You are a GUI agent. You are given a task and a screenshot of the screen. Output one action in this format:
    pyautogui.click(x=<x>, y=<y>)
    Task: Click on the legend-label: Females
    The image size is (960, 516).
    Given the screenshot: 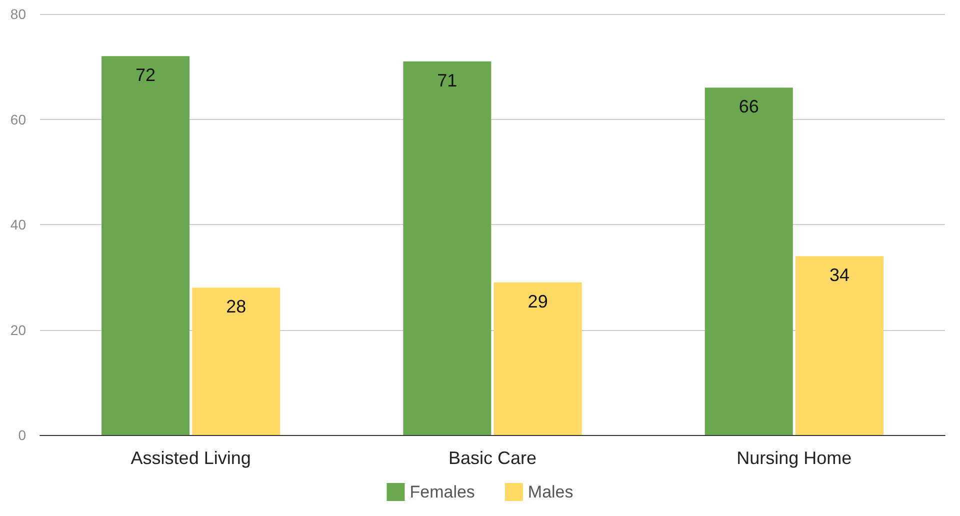 What is the action you would take?
    pyautogui.click(x=442, y=492)
    